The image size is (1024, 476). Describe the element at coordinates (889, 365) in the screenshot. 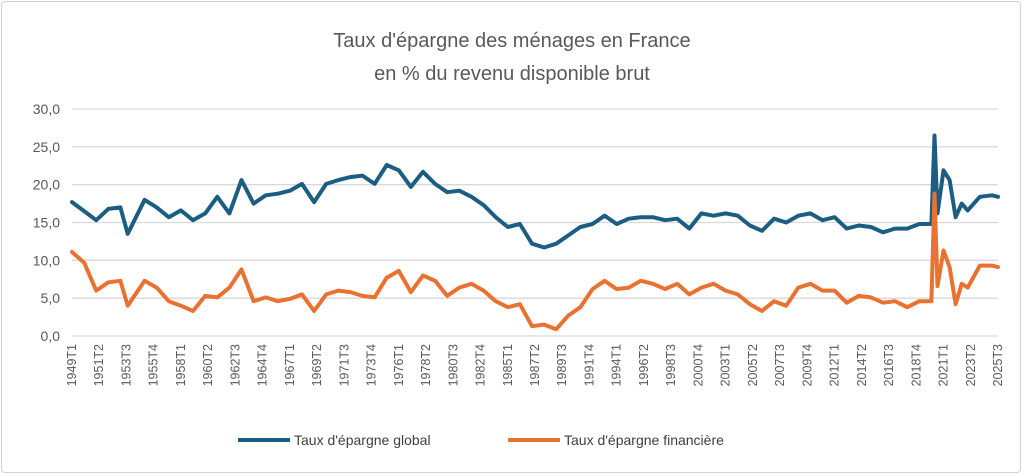

I see `x-tick-label: 2016T3` at that location.